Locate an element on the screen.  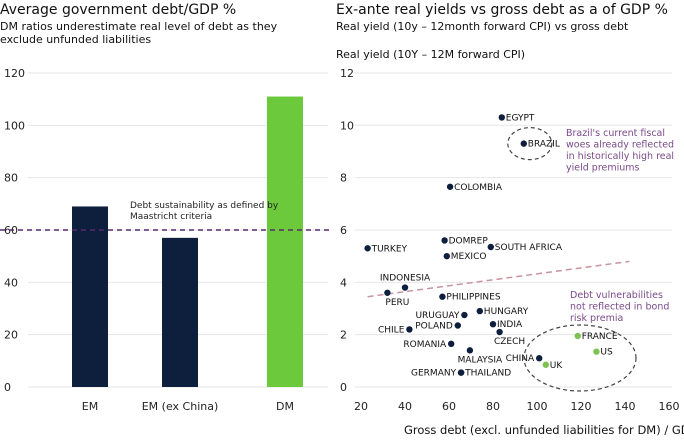
point-label: PHILIPPINES is located at coordinates (473, 298).